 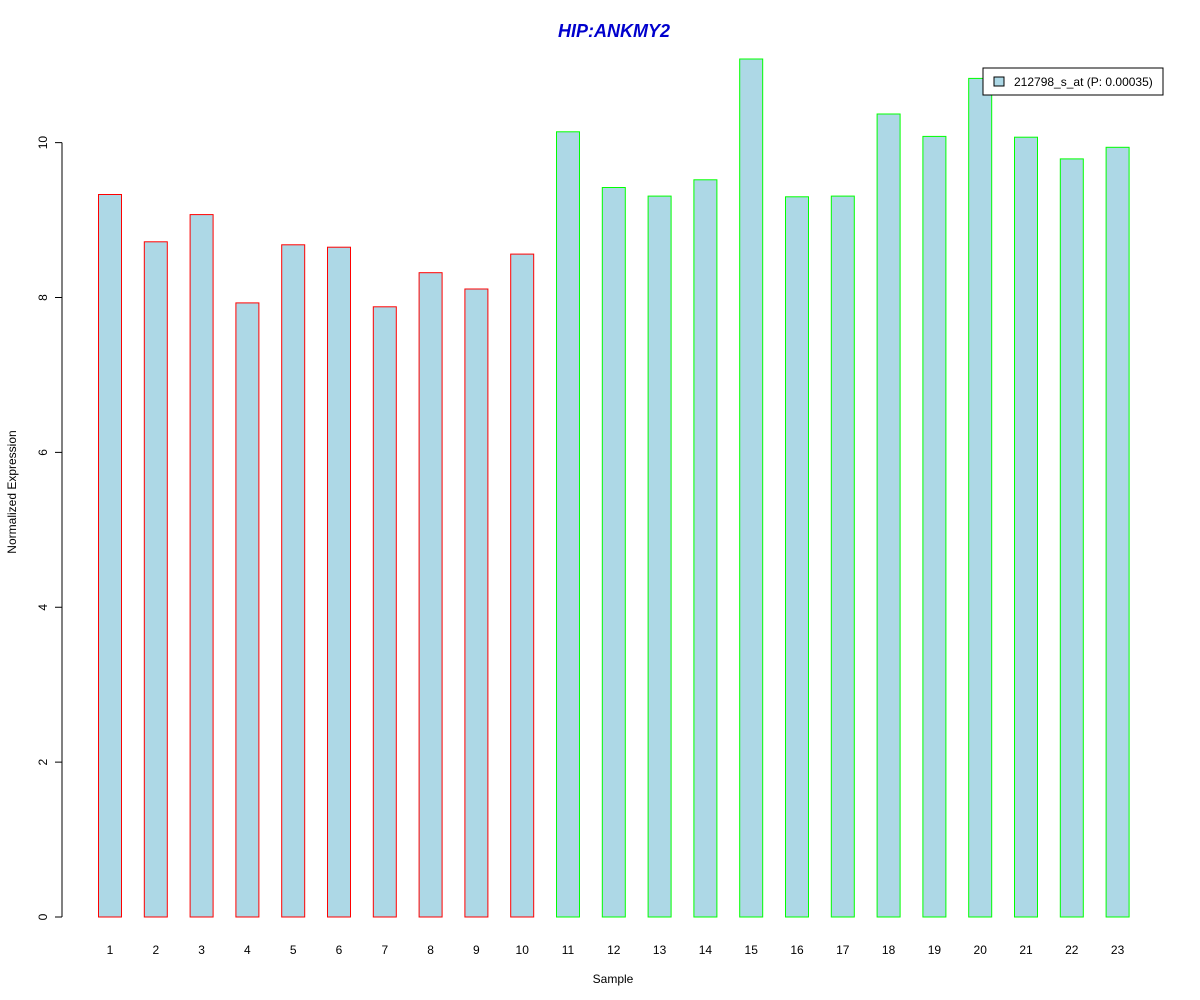 What do you see at coordinates (1083, 82) in the screenshot?
I see `legend-label: 212798_s_at (P: 0.00035)` at bounding box center [1083, 82].